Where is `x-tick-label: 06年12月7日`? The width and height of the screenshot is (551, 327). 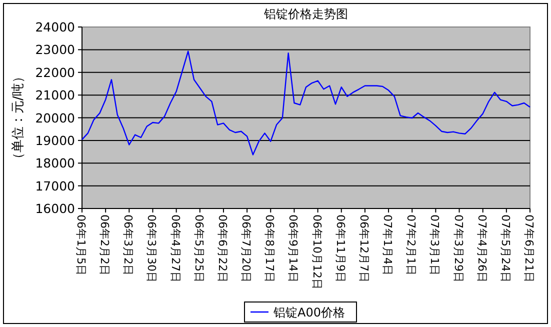
x-tick-label: 06年12月7日 is located at coordinates (363, 248).